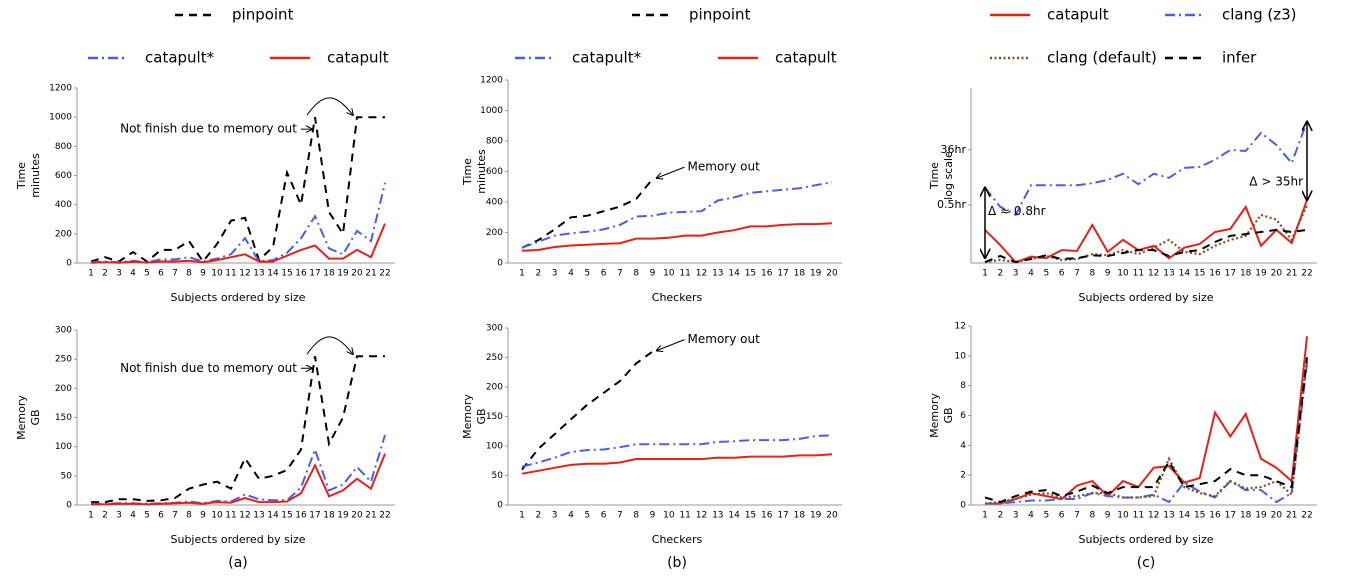 The width and height of the screenshot is (1348, 580). I want to click on y-tick-label: 10, so click(961, 356).